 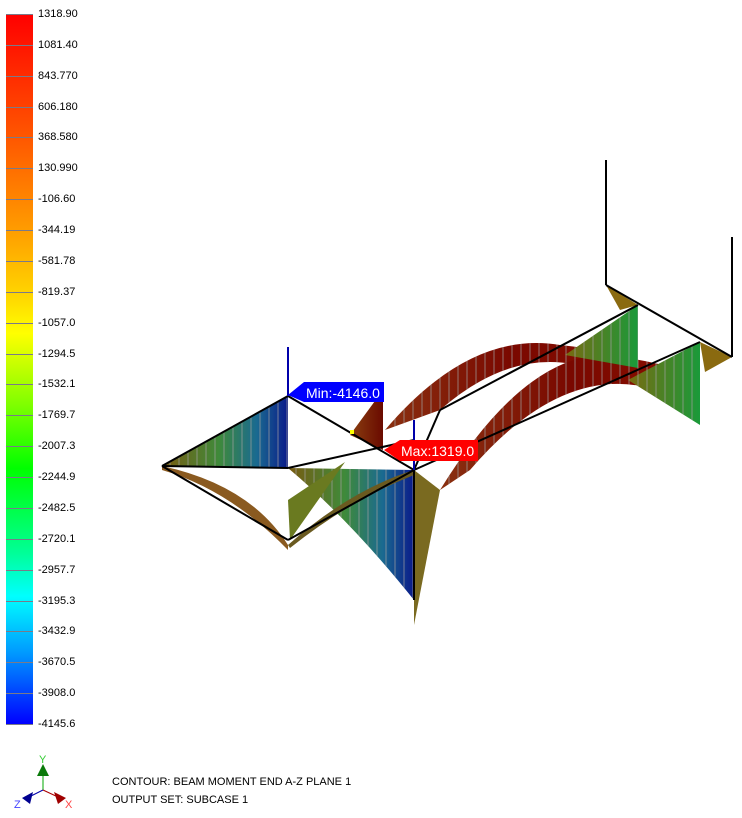 What do you see at coordinates (43, 770) in the screenshot?
I see `y-axis-arrow-icon` at bounding box center [43, 770].